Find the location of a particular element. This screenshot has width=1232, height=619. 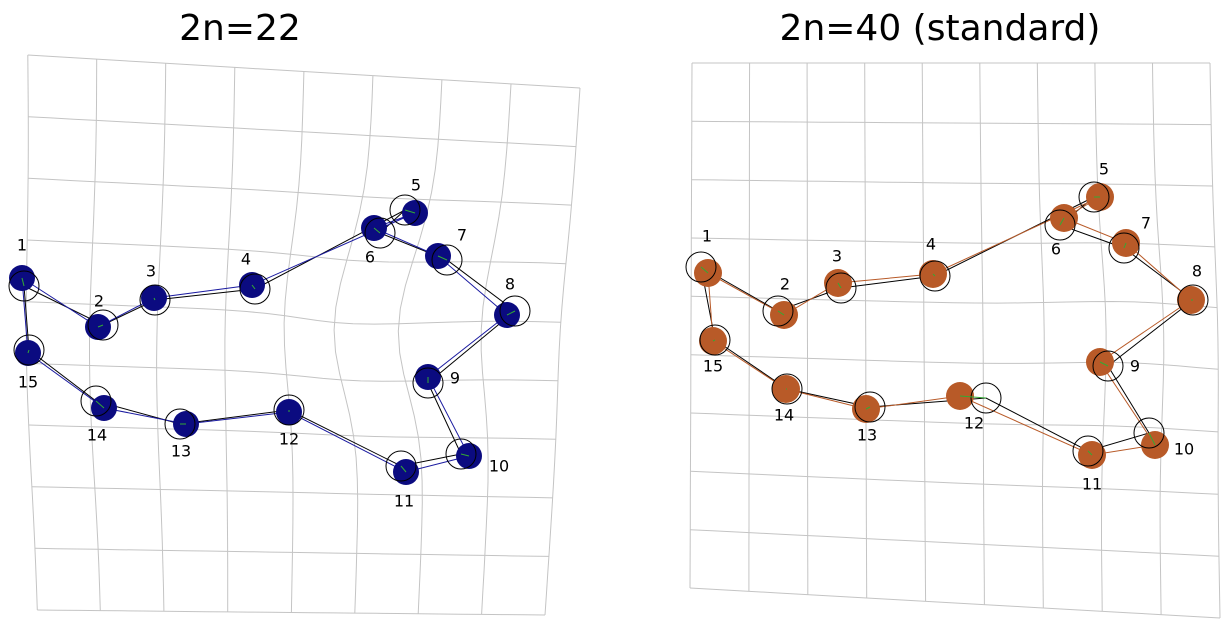

landmark-label: 15 is located at coordinates (28, 382).